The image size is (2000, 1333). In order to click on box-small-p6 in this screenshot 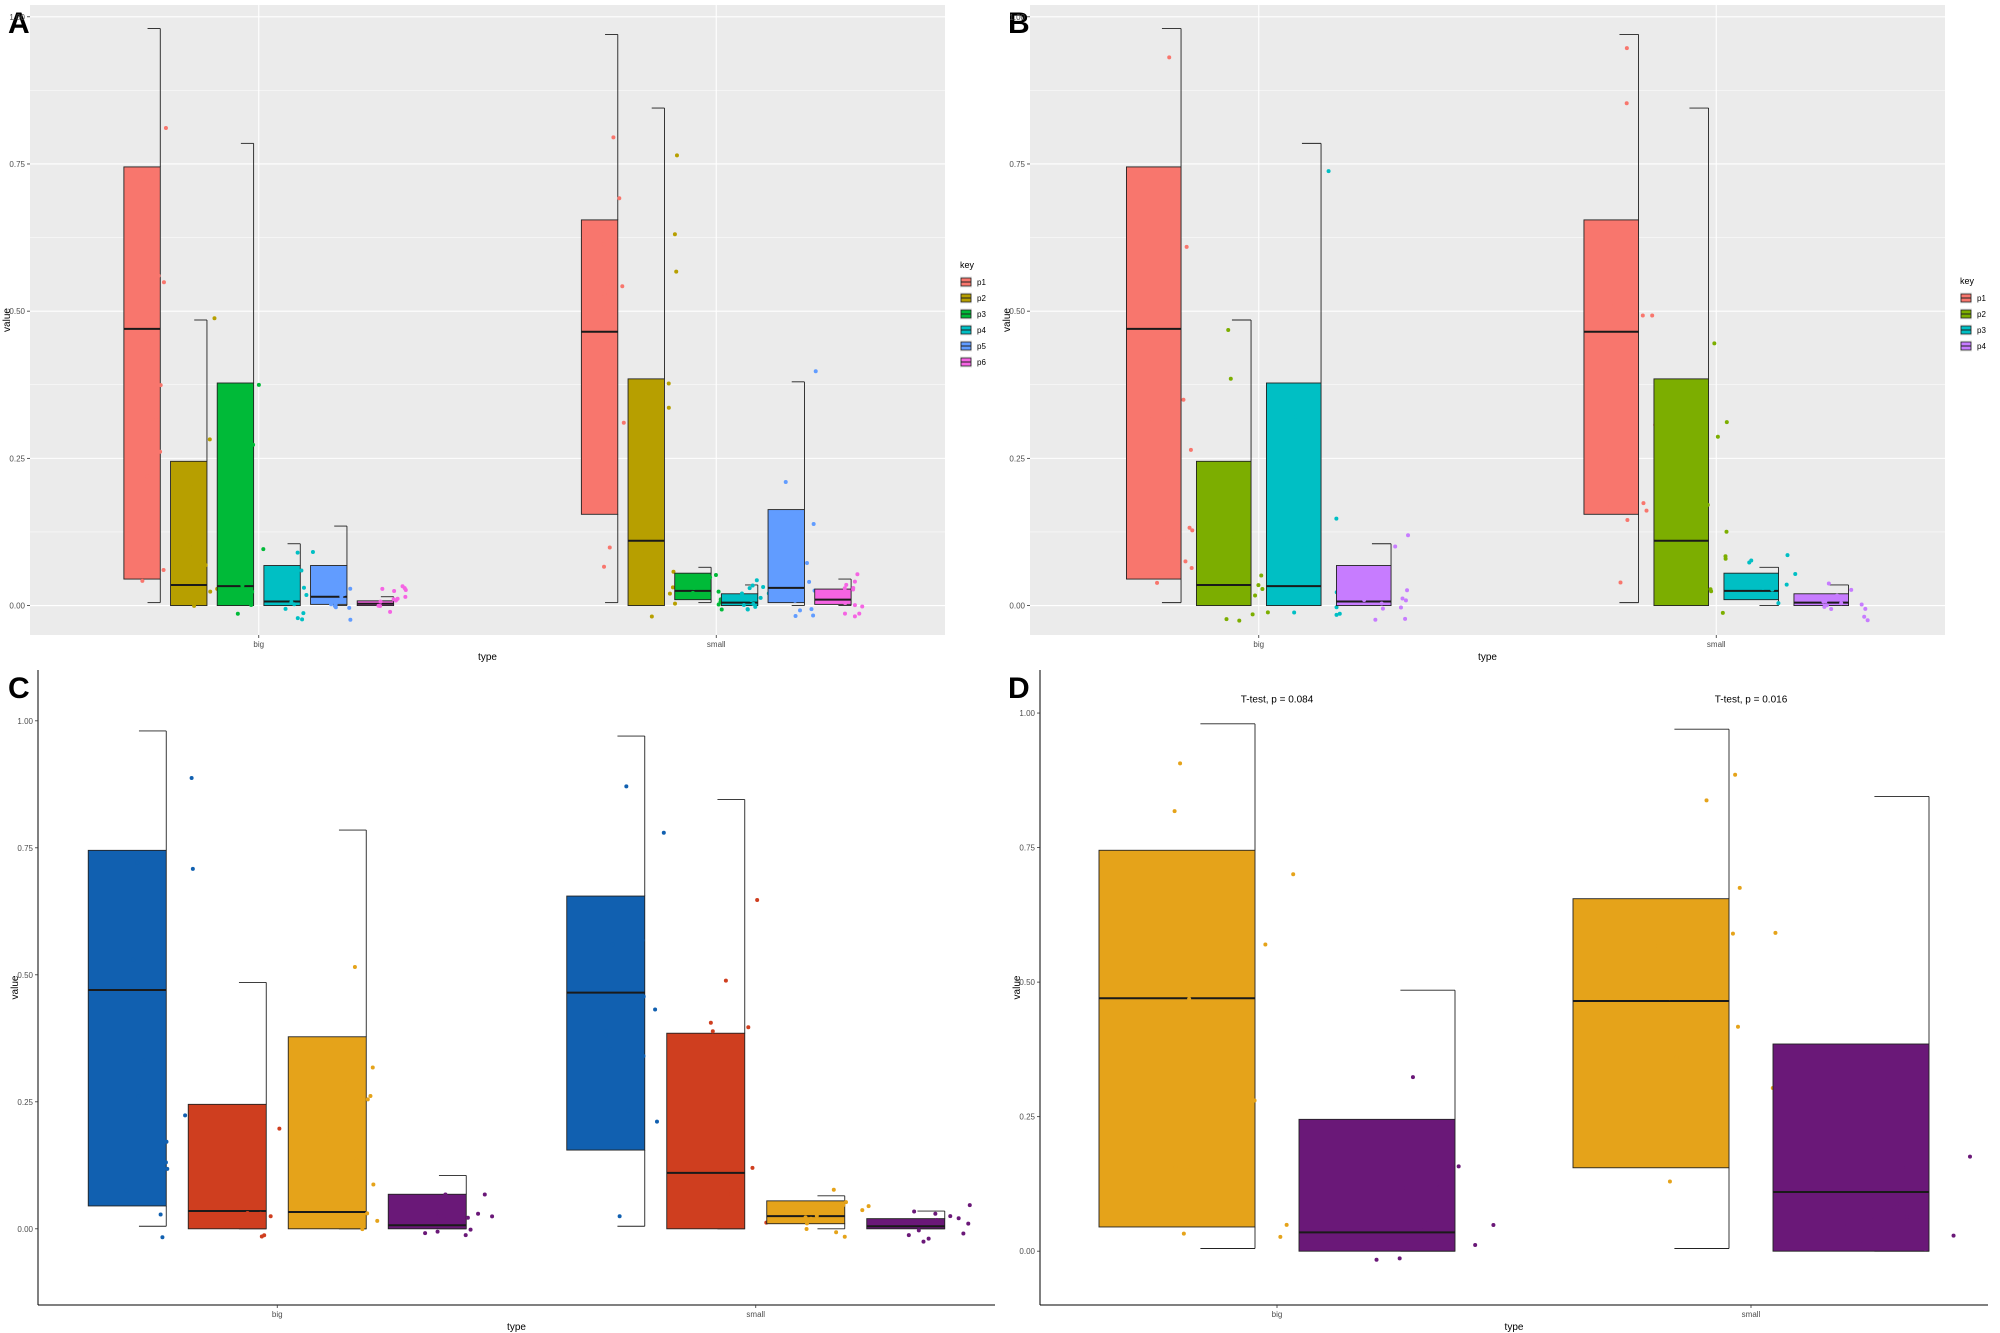, I will do `click(839, 595)`.